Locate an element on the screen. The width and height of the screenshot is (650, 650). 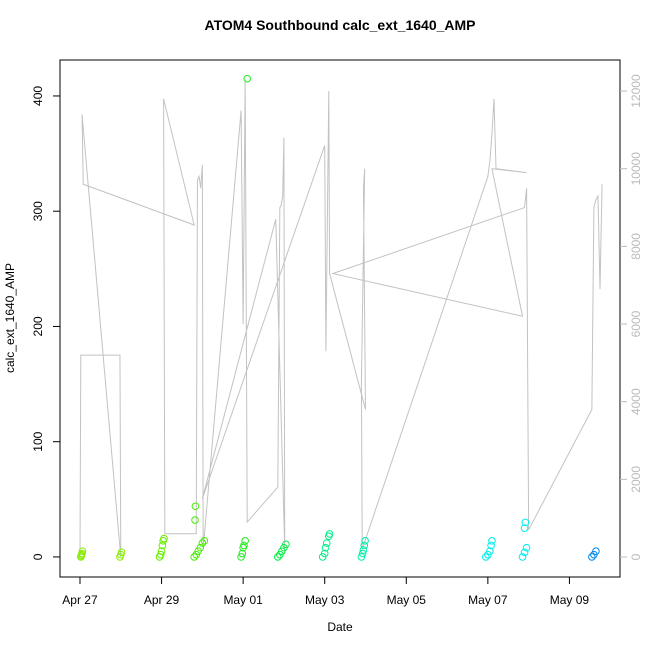
y2-tick-label: 10000 is located at coordinates (636, 169).